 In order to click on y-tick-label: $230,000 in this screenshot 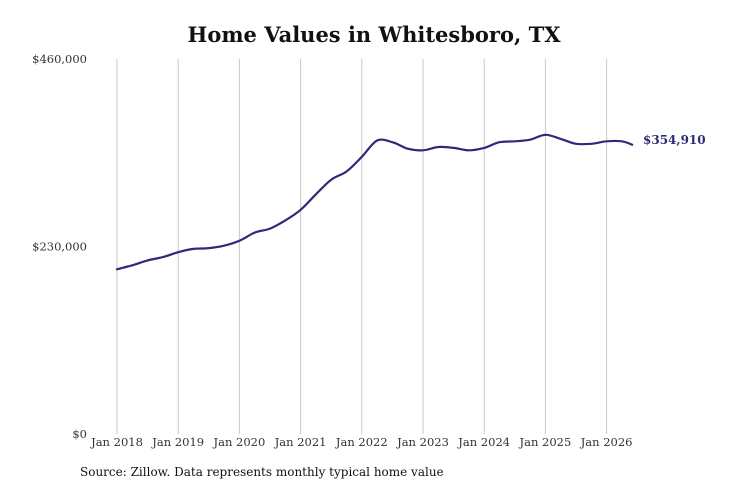, I will do `click(59, 247)`.